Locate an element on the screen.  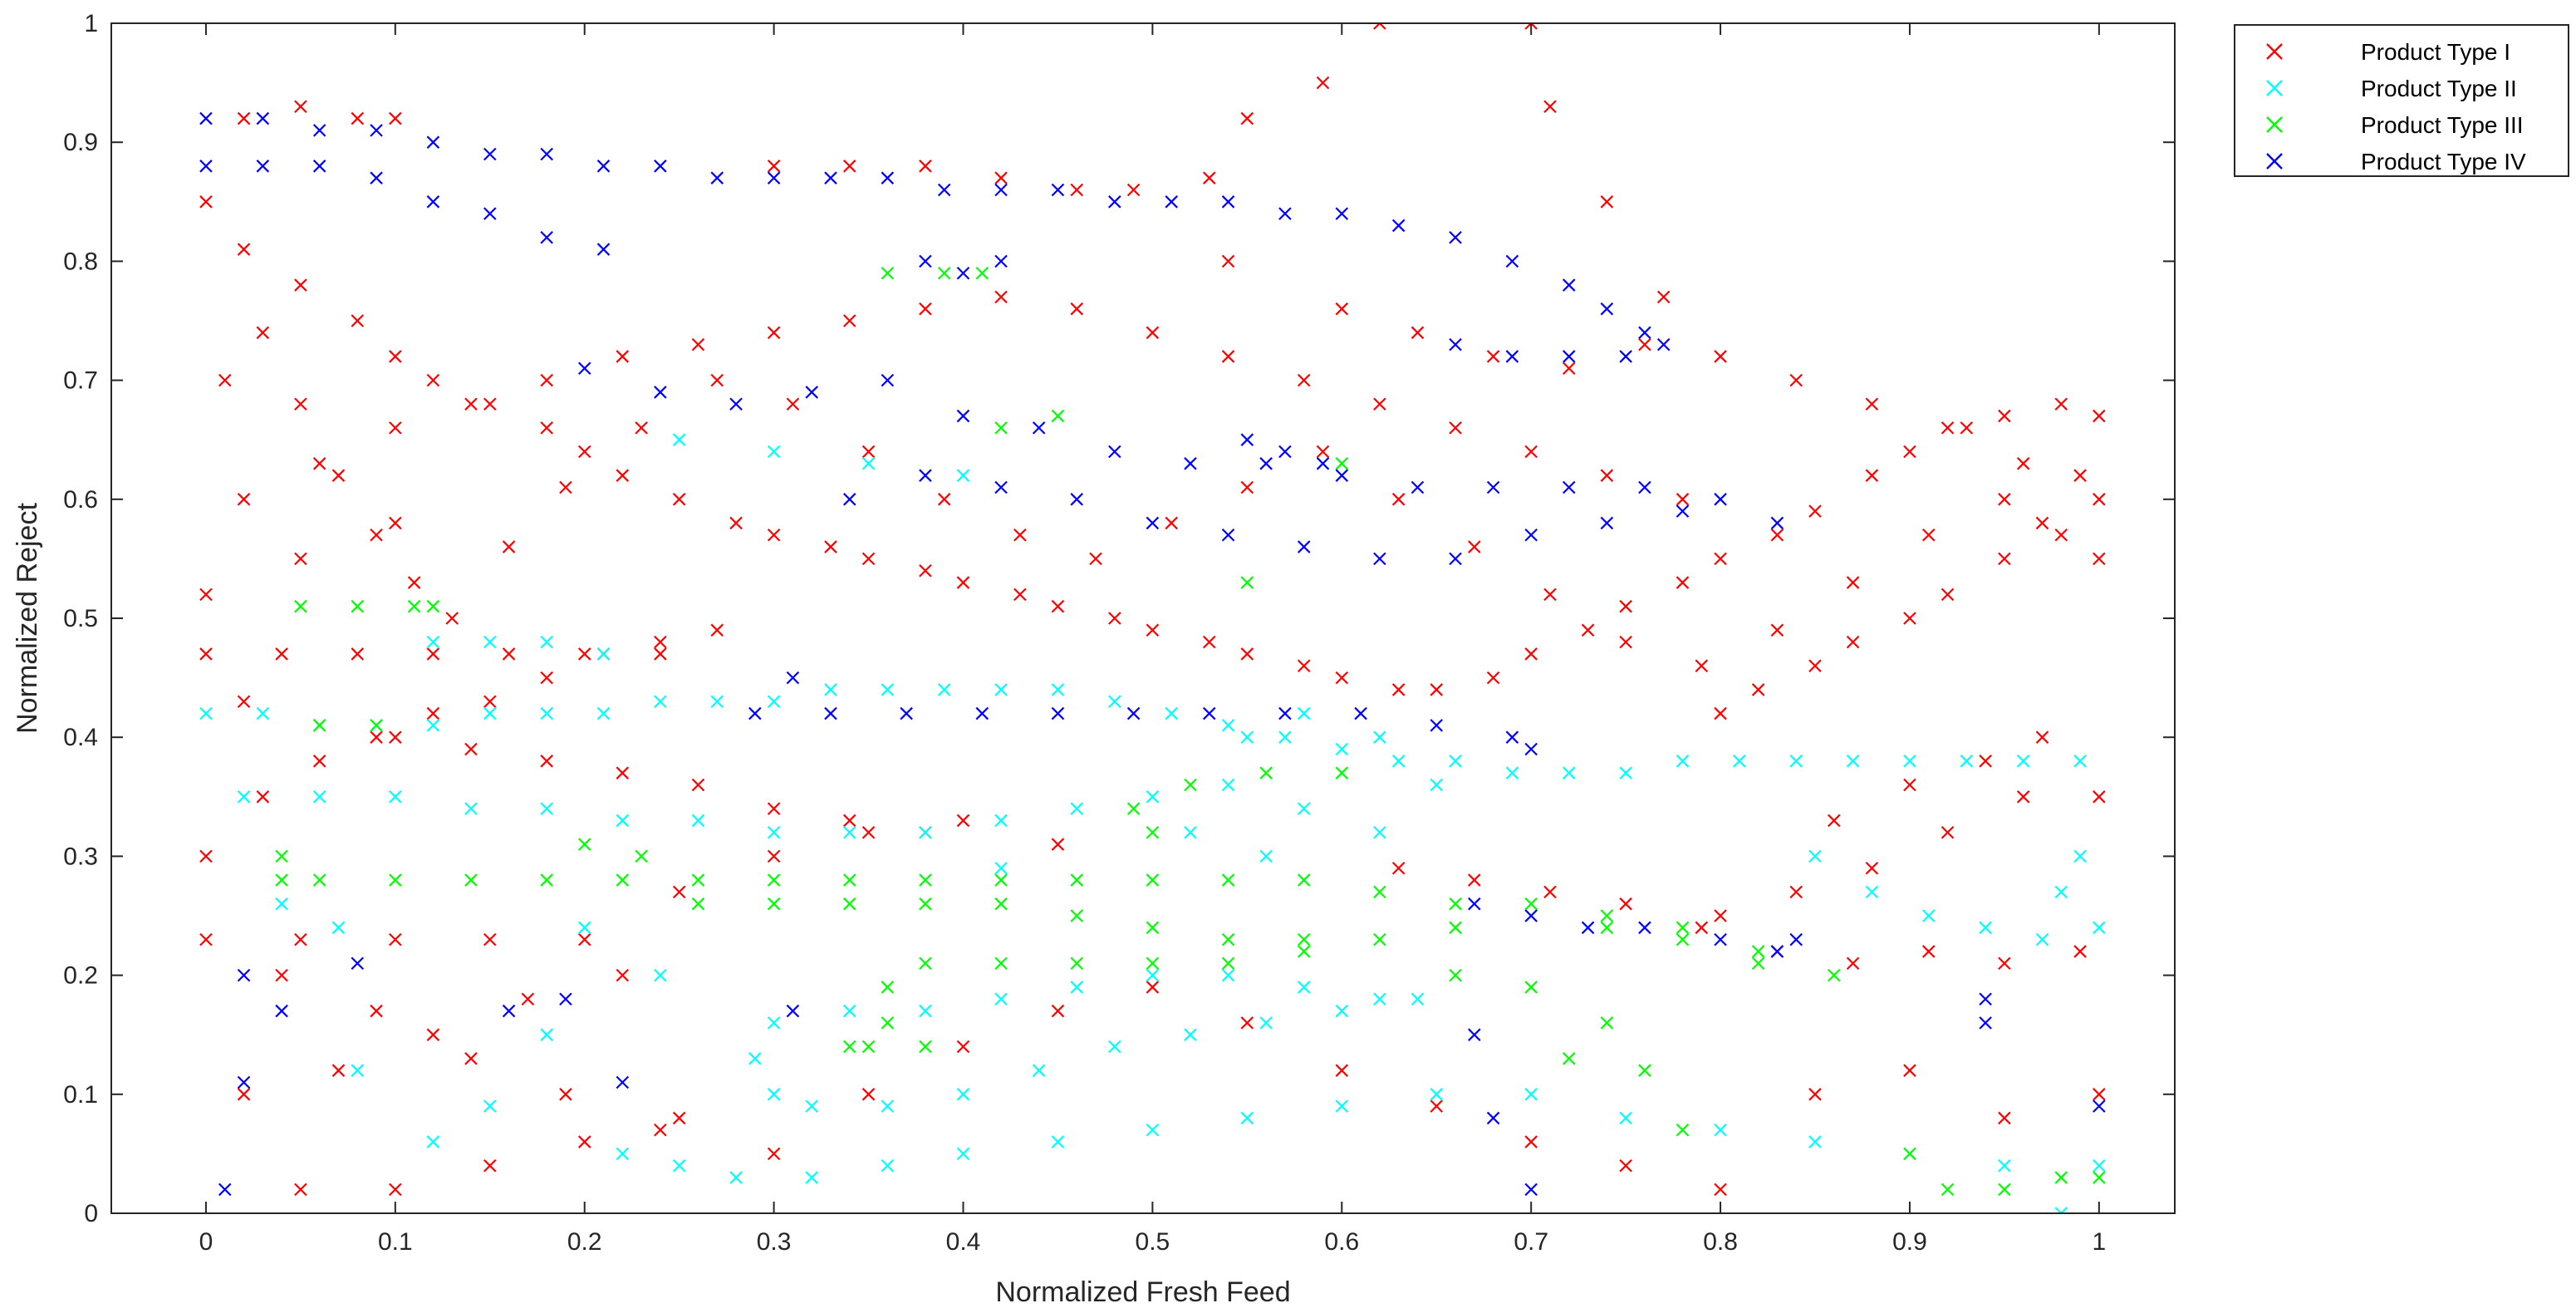
legend-label: Product Type IV is located at coordinates (2443, 162).